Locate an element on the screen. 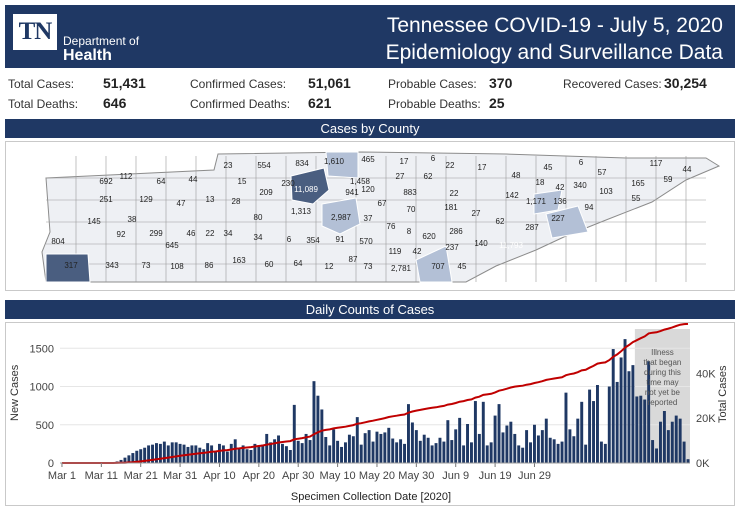  county-label: 2,987 is located at coordinates (341, 217).